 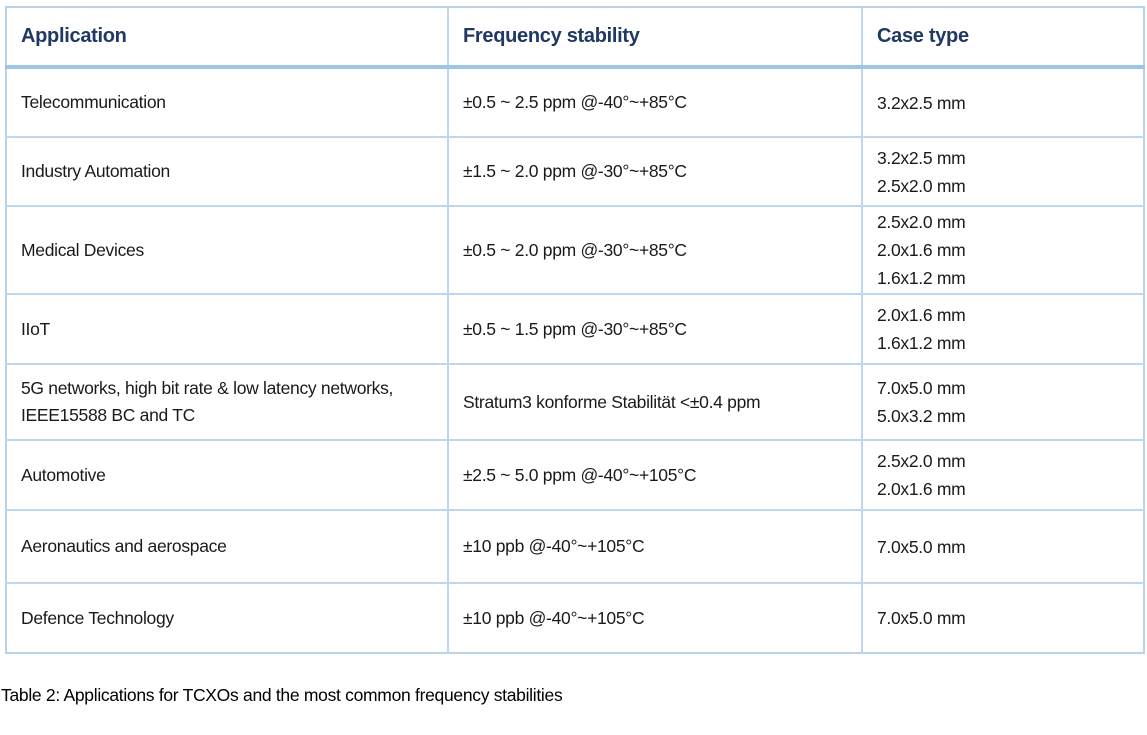 What do you see at coordinates (1002, 38) in the screenshot?
I see `column-header-case-type: Case type` at bounding box center [1002, 38].